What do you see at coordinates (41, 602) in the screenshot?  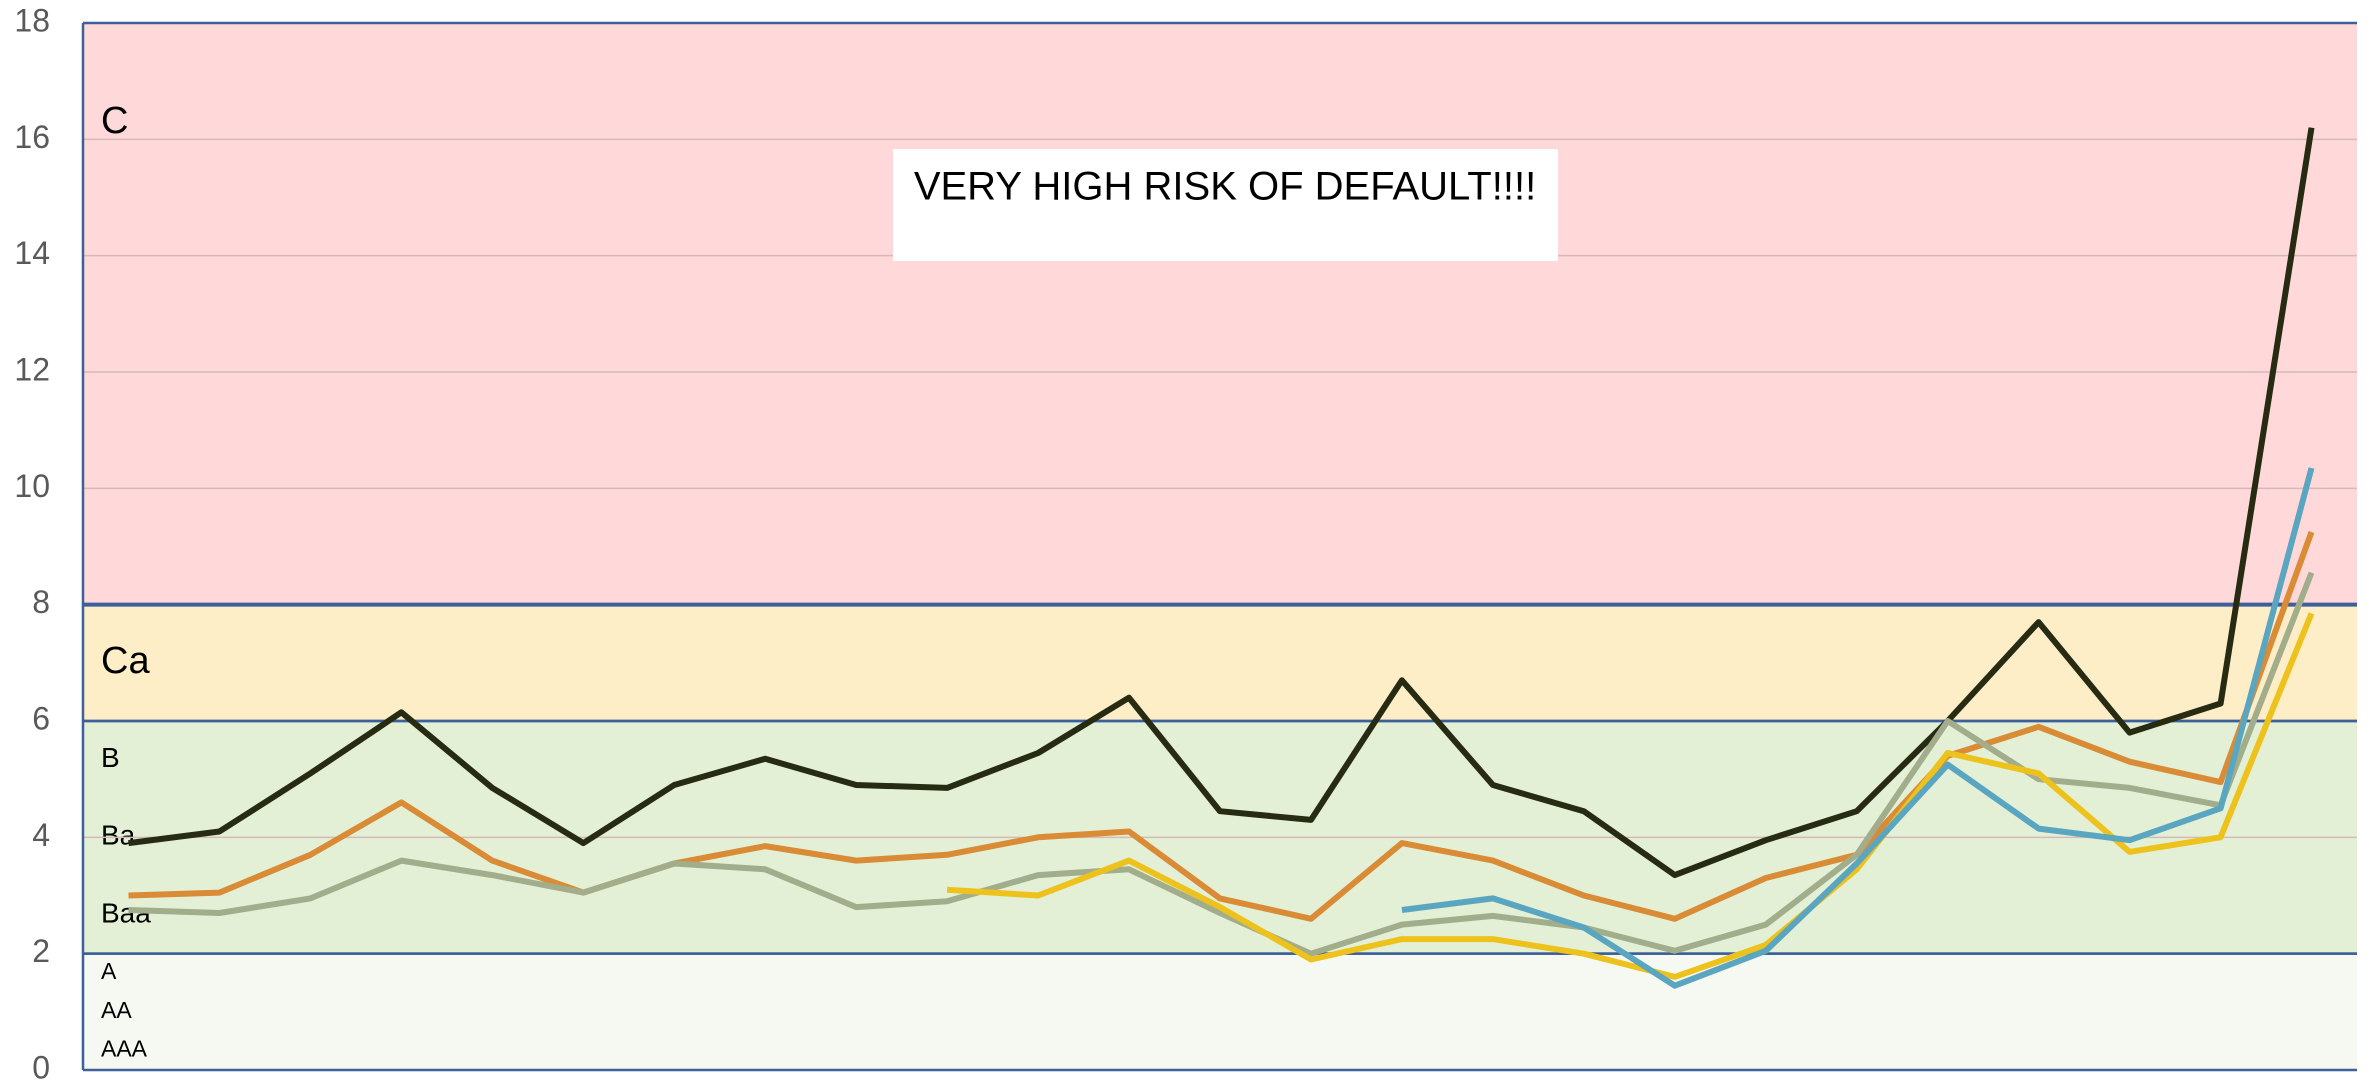 I see `y-tick-label: 8` at bounding box center [41, 602].